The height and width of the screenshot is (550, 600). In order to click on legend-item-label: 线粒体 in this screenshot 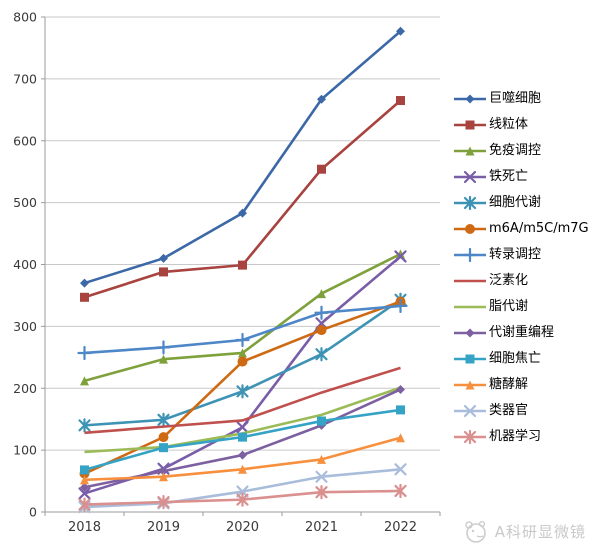, I will do `click(509, 124)`.